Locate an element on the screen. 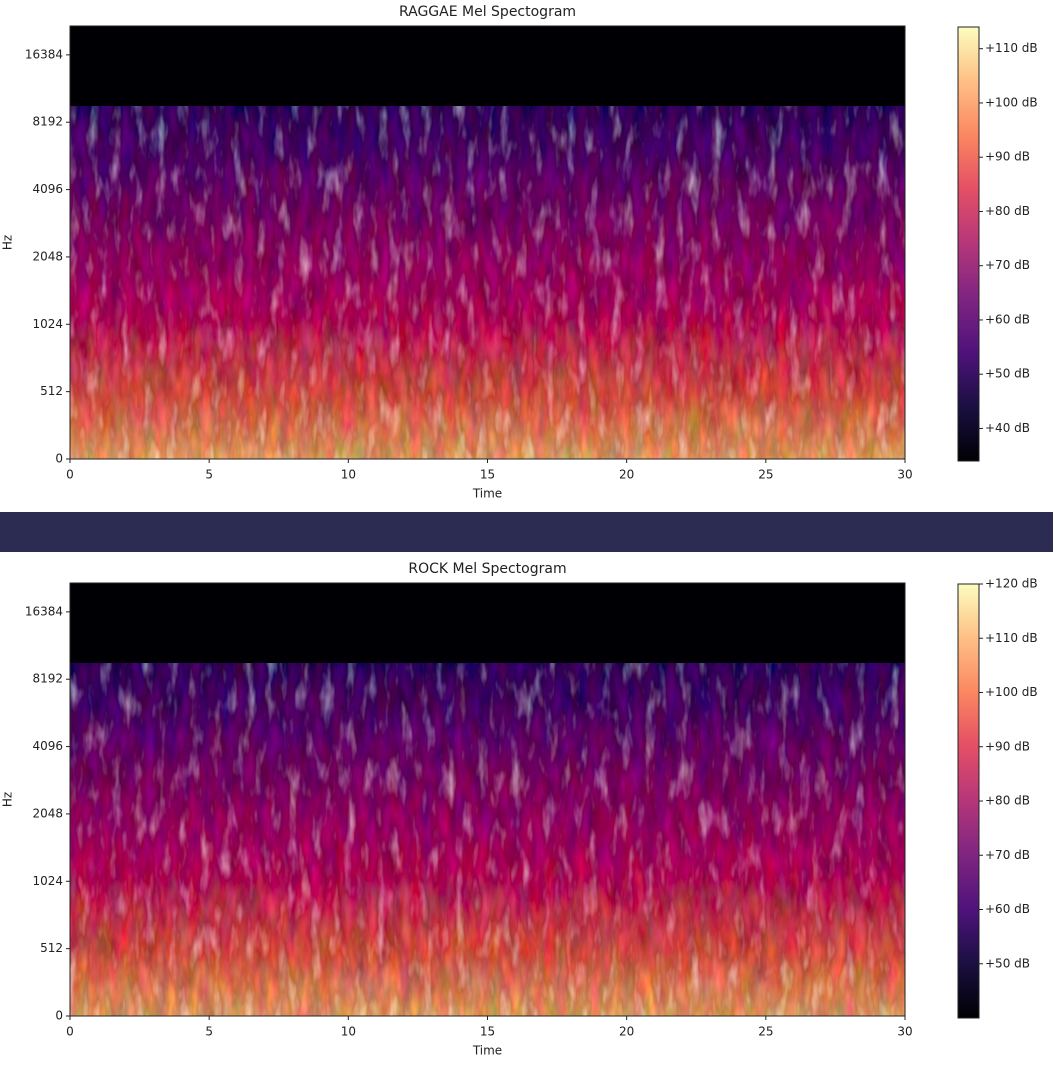 Image resolution: width=1053 pixels, height=1068 pixels. chart-title: RAGGAE Mel Spectogram is located at coordinates (487, 12).